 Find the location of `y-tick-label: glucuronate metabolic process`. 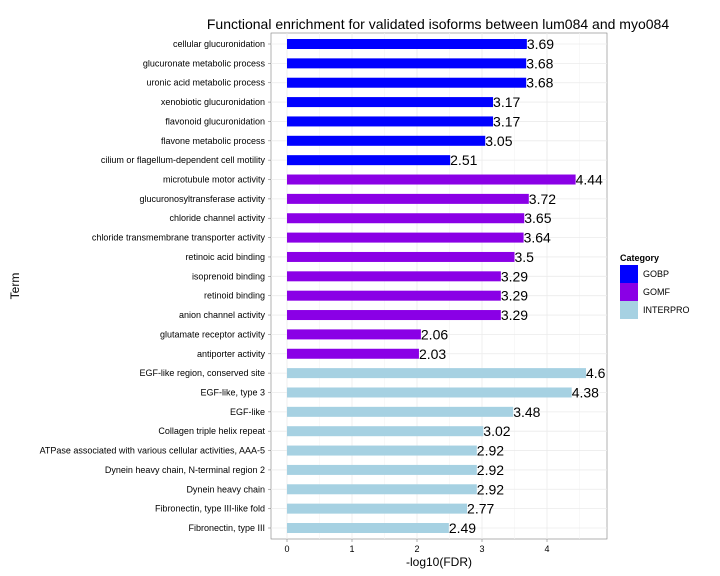

y-tick-label: glucuronate metabolic process is located at coordinates (204, 63).